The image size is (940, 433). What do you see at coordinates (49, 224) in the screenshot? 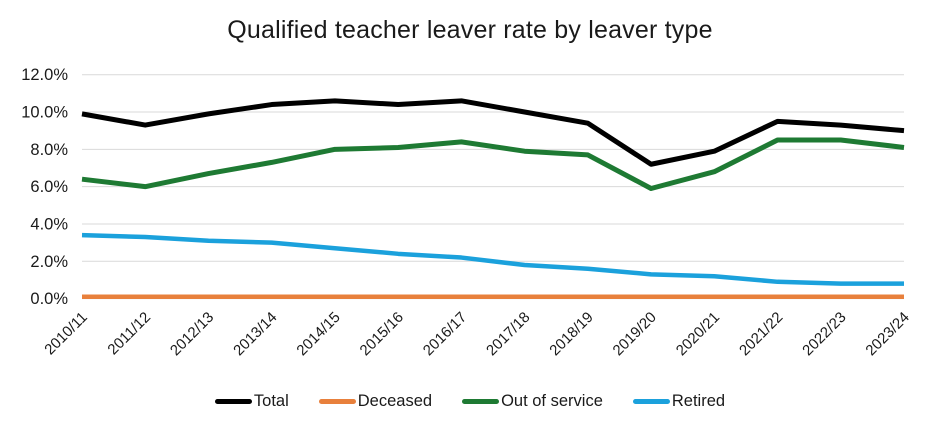
I see `y-axis-tick-label: 4.0%` at bounding box center [49, 224].